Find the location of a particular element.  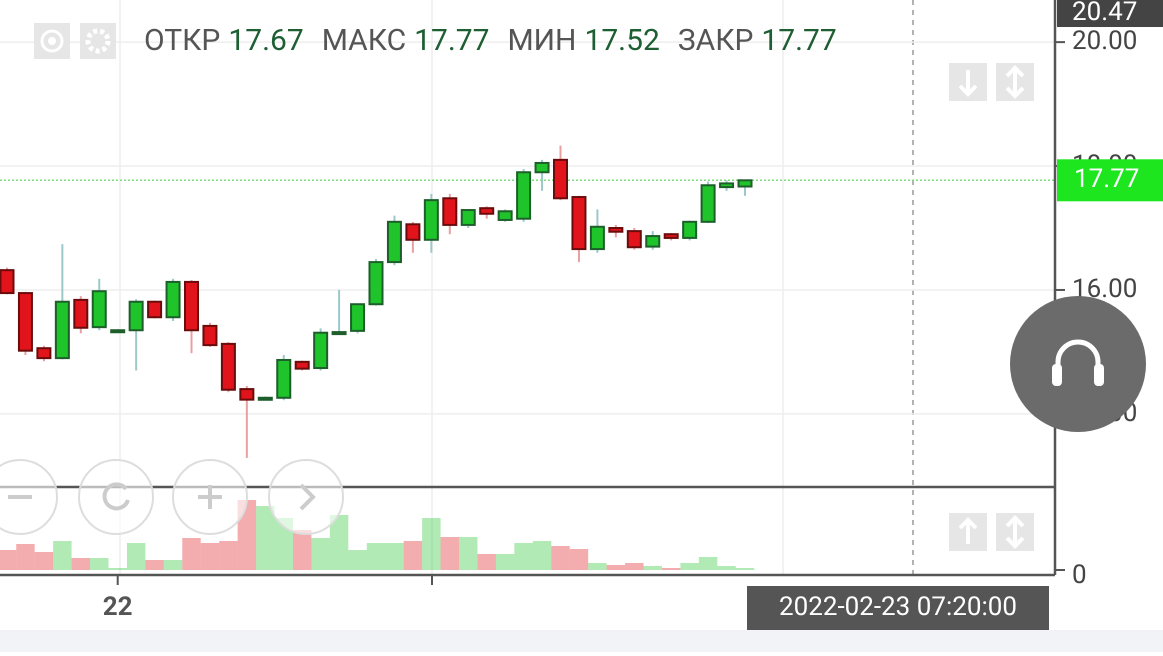

reset-button is located at coordinates (116, 497).